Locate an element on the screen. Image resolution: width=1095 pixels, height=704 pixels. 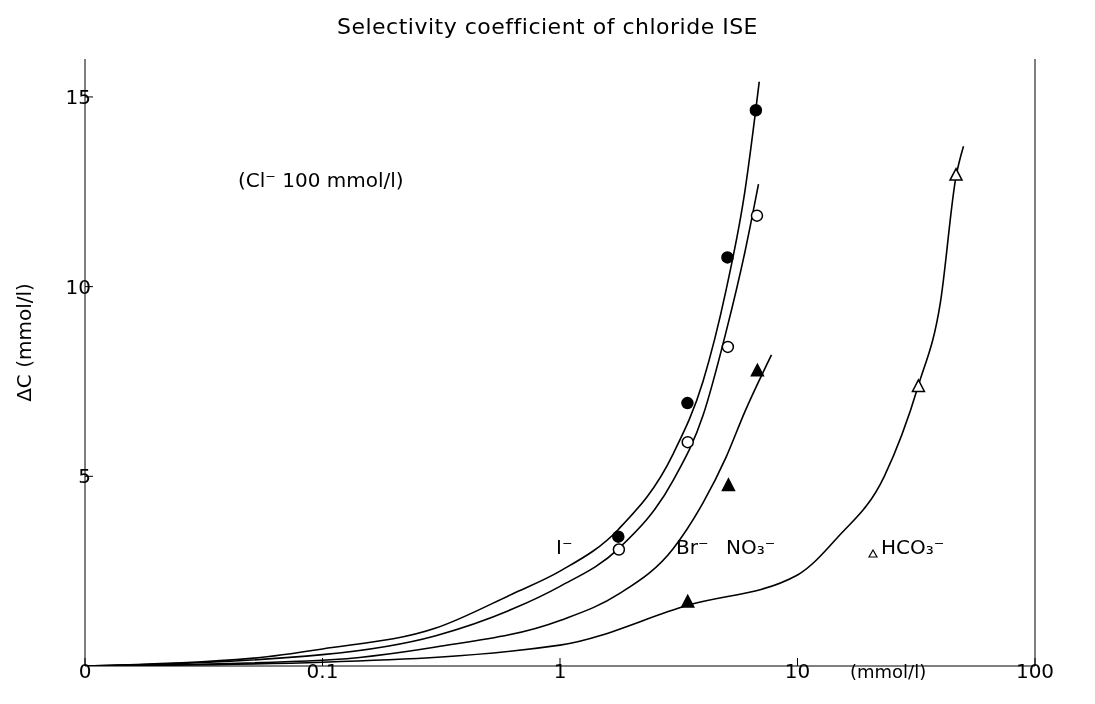
annotation: HCO₃⁻ is located at coordinates (913, 547).